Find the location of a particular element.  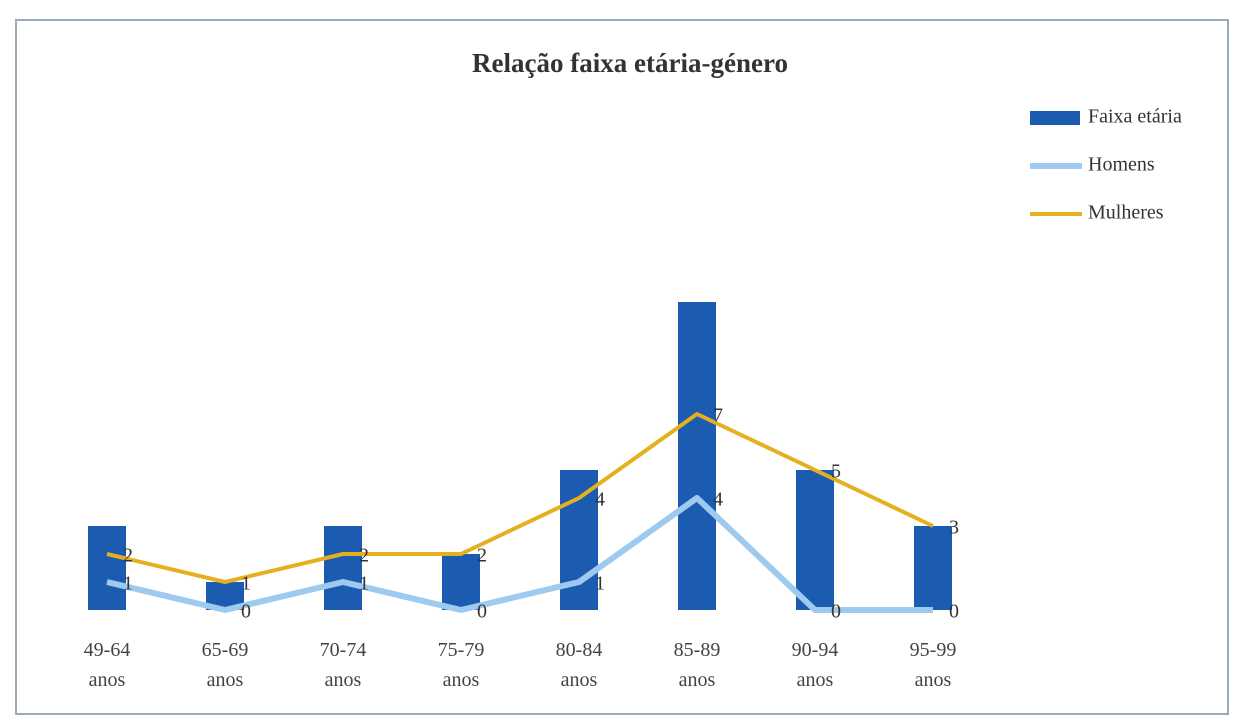

x-tick-label: 90-94 anos is located at coordinates (815, 665).